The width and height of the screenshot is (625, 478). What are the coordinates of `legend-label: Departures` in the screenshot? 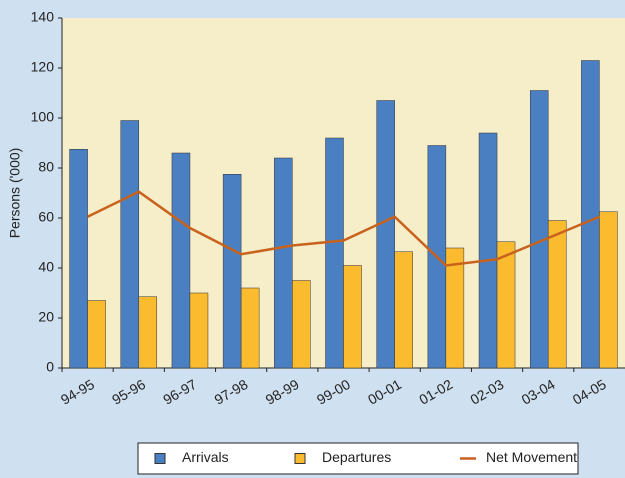 It's located at (356, 457).